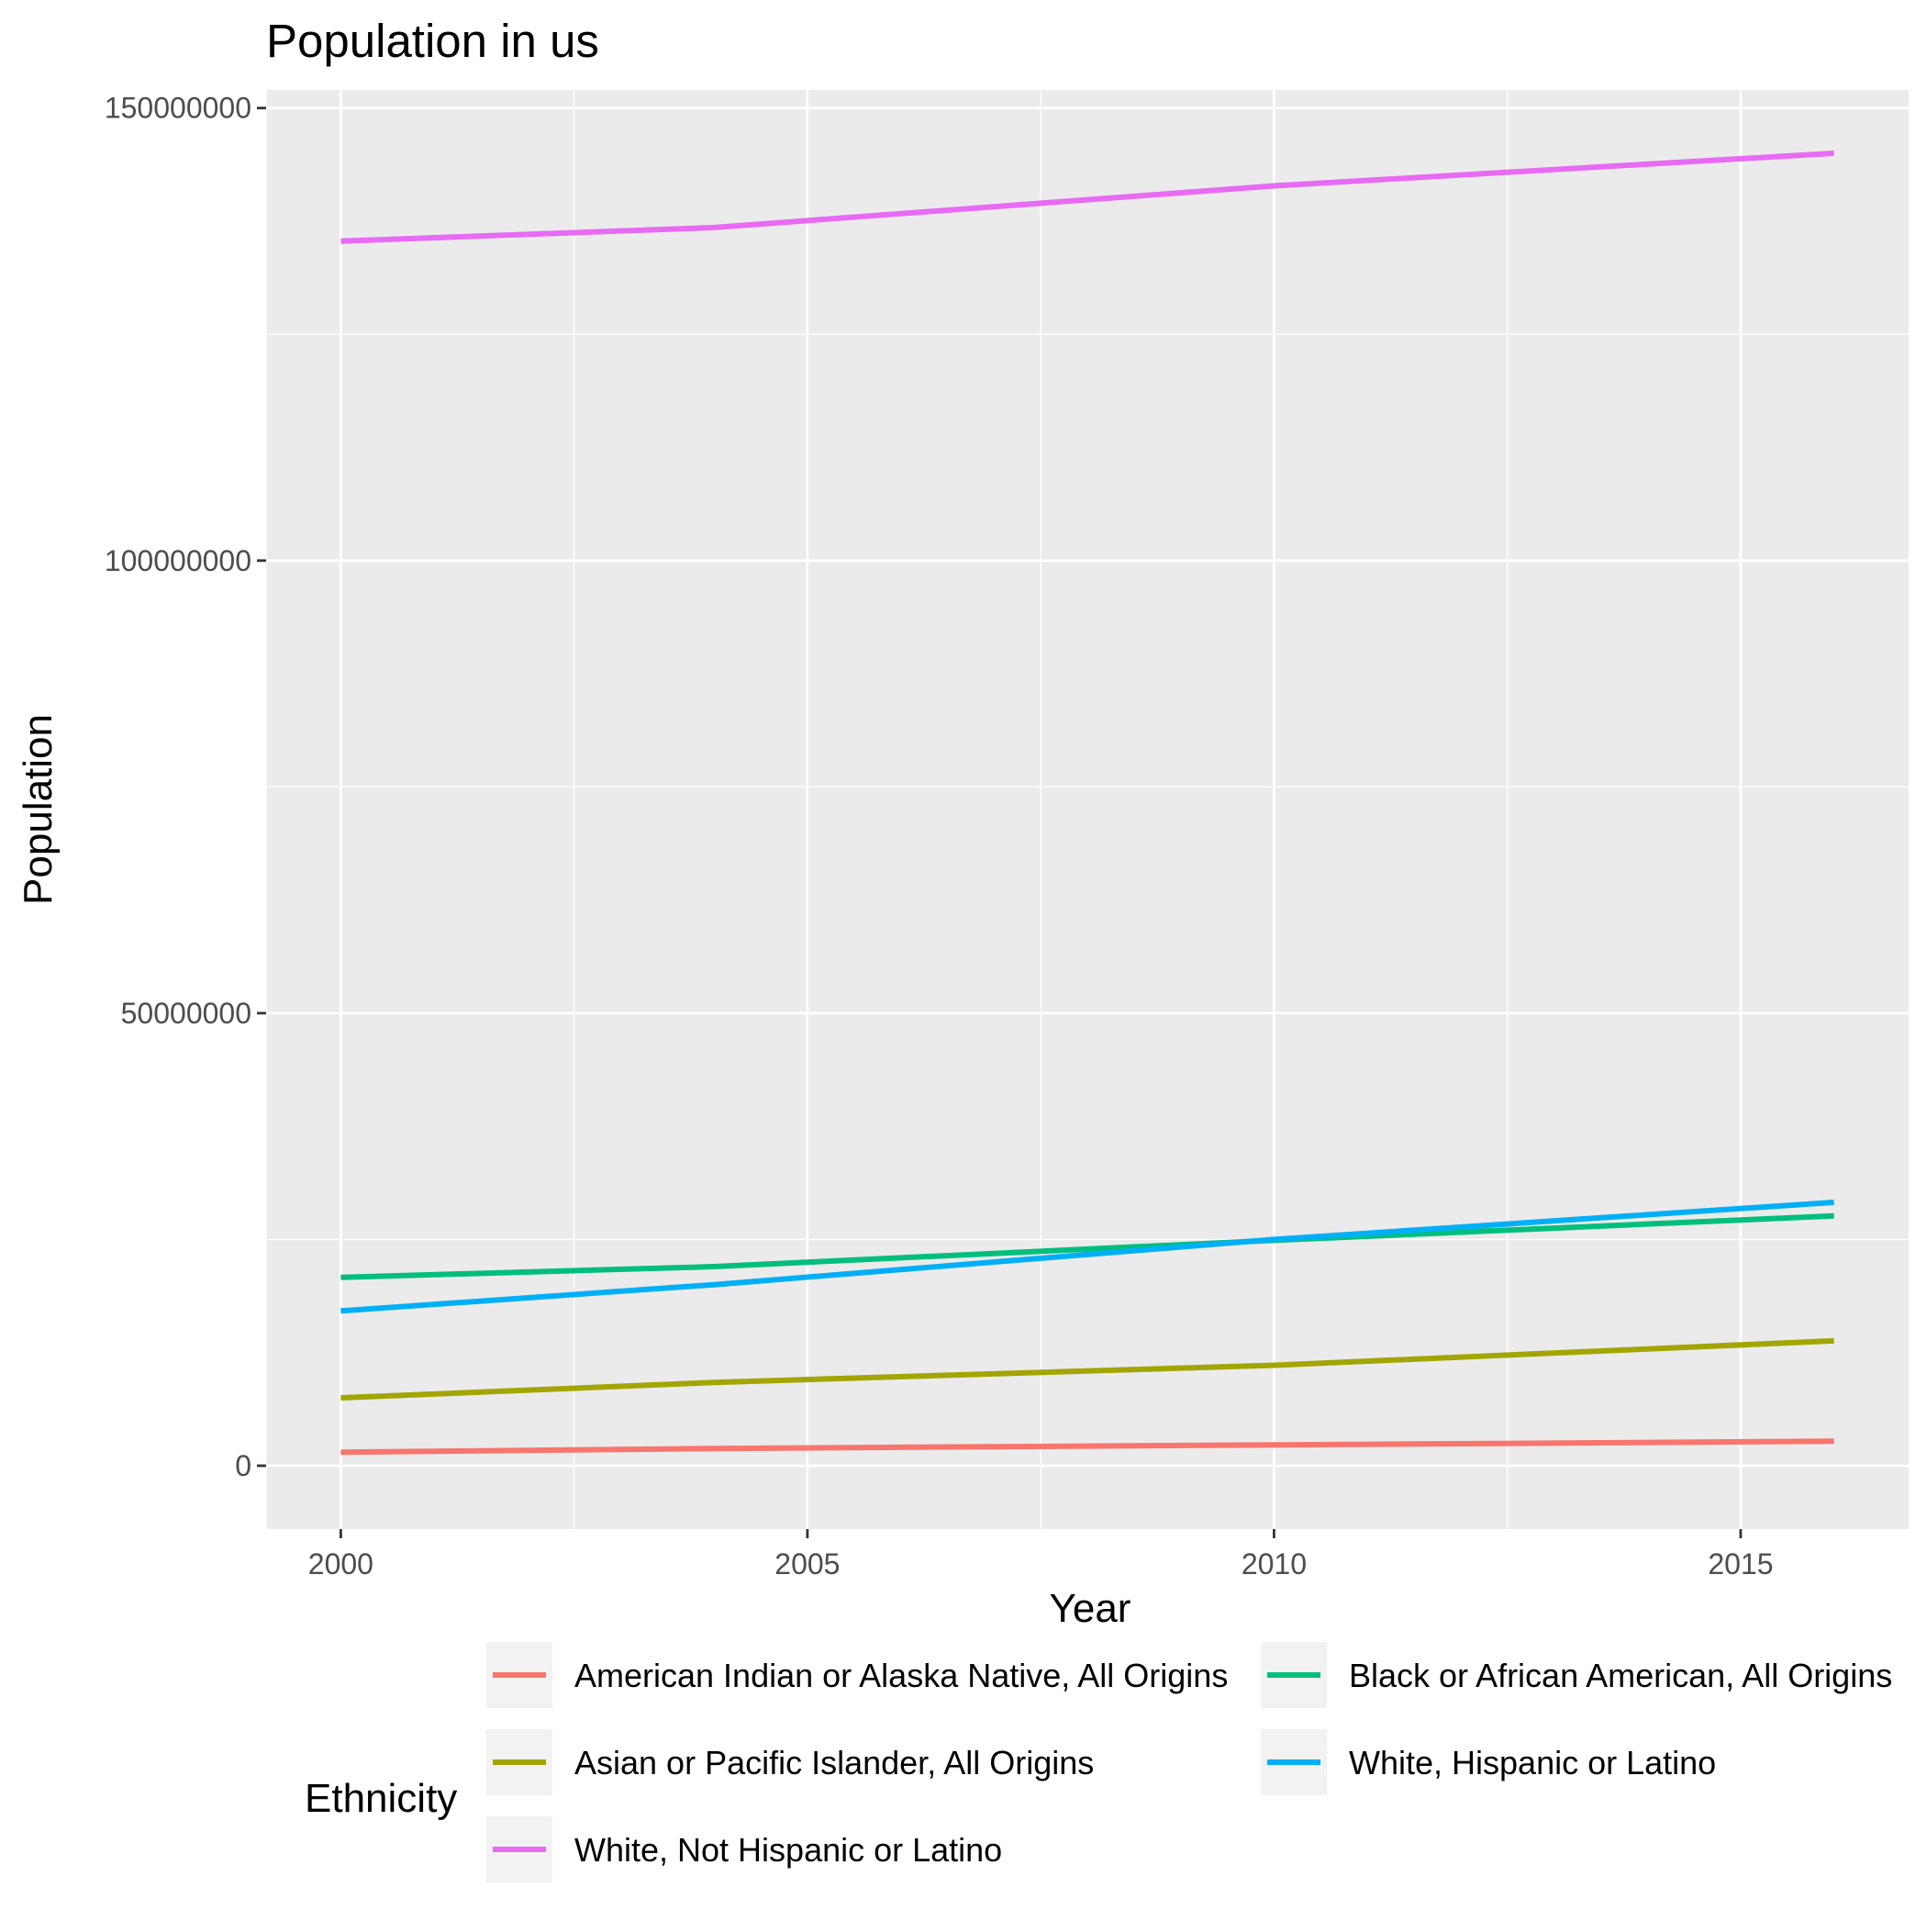 The width and height of the screenshot is (1927, 1932). Describe the element at coordinates (1620, 1675) in the screenshot. I see `legend-label-2: Black or African American, All Origins` at that location.